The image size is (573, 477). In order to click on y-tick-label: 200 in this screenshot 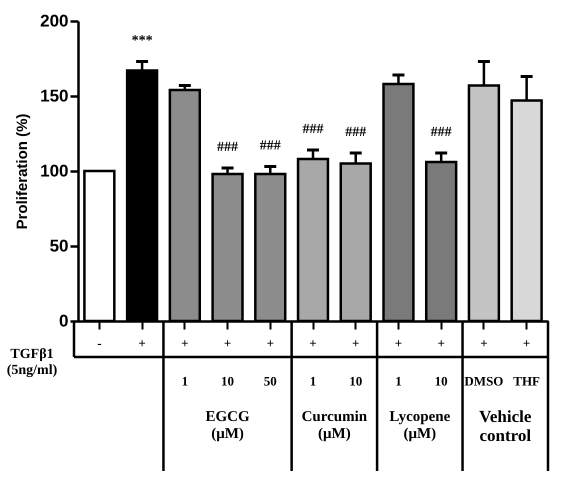, I will do `click(54, 21)`.